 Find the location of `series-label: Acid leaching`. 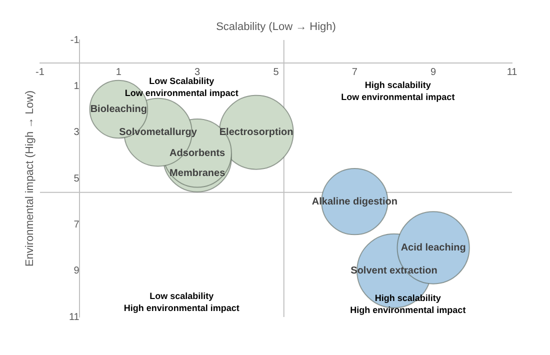

series-label: Acid leaching is located at coordinates (433, 248).